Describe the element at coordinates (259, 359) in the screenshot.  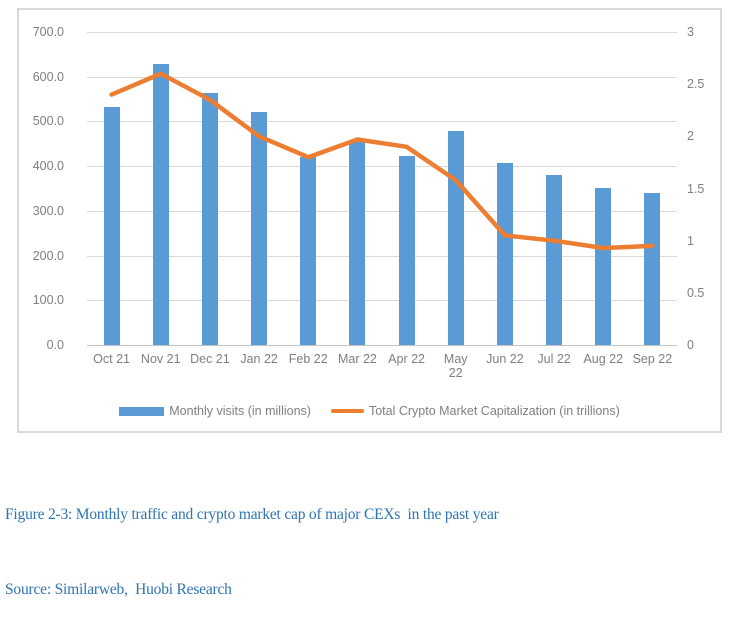
I see `x-axis-tick: Jan 22` at that location.